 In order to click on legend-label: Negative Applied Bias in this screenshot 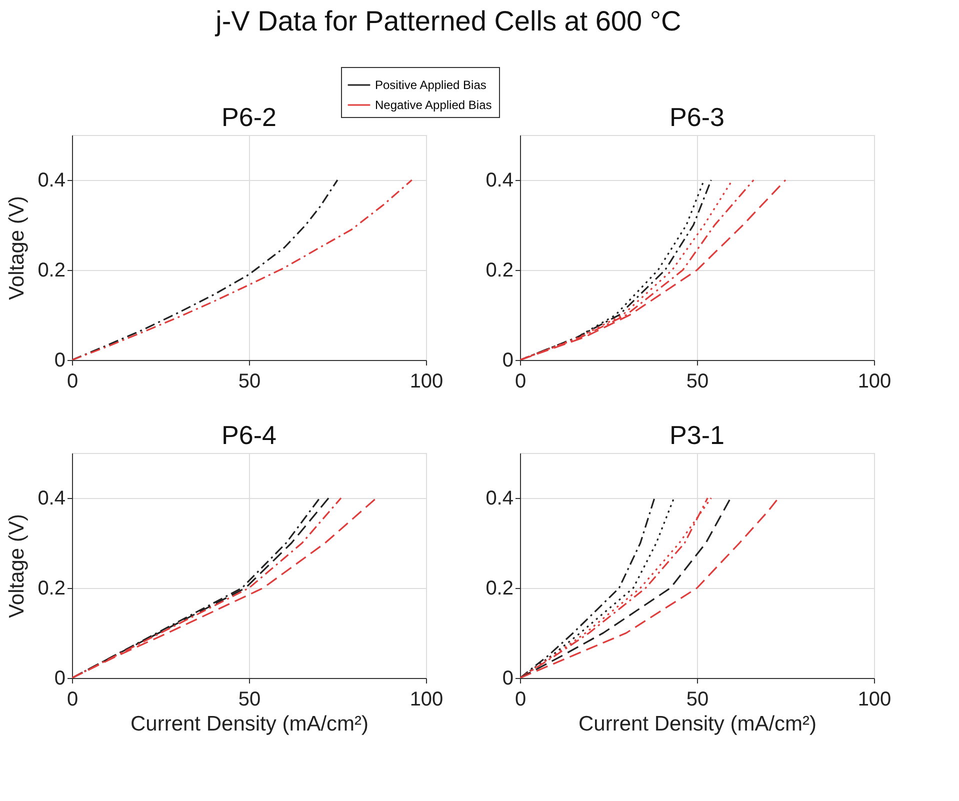, I will do `click(433, 105)`.